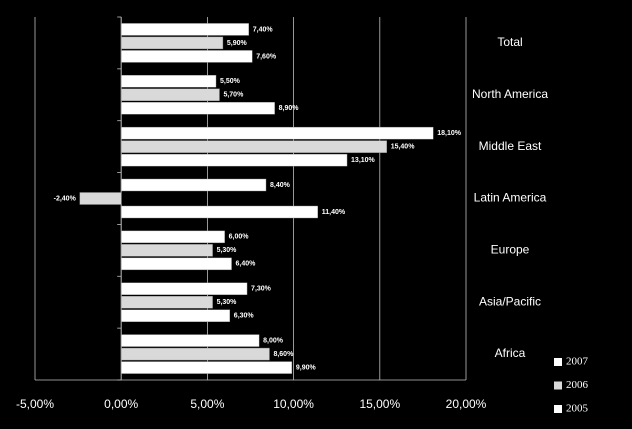 This screenshot has width=632, height=429. I want to click on value-label: 8,00%, so click(273, 340).